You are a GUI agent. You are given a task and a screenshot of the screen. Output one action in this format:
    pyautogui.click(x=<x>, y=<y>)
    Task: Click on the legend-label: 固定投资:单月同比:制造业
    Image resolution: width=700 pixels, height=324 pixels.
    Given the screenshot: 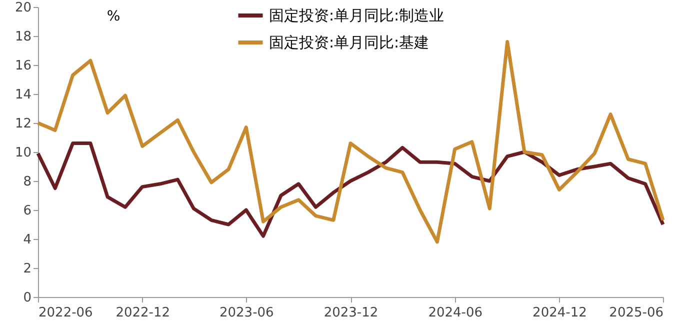 What is the action you would take?
    pyautogui.click(x=356, y=15)
    